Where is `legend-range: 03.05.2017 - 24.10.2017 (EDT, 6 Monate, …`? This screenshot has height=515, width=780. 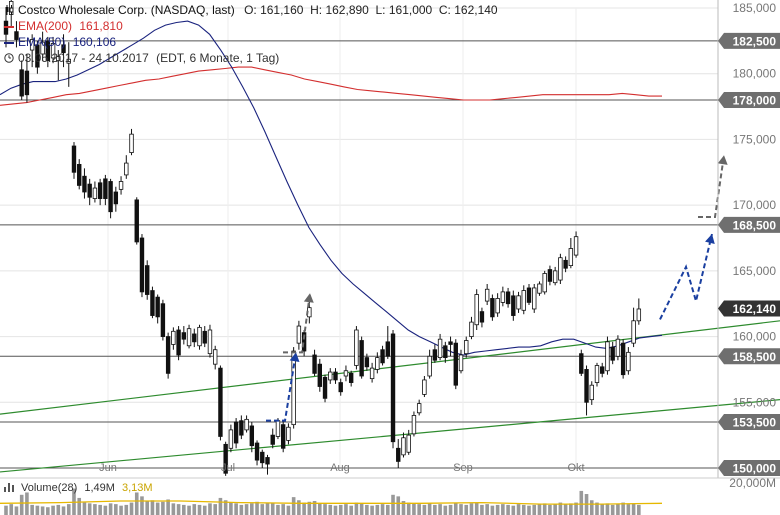
legend-range: 03.05.2017 - 24.10.2017 (EDT, 6 Monate, … is located at coordinates (251, 58).